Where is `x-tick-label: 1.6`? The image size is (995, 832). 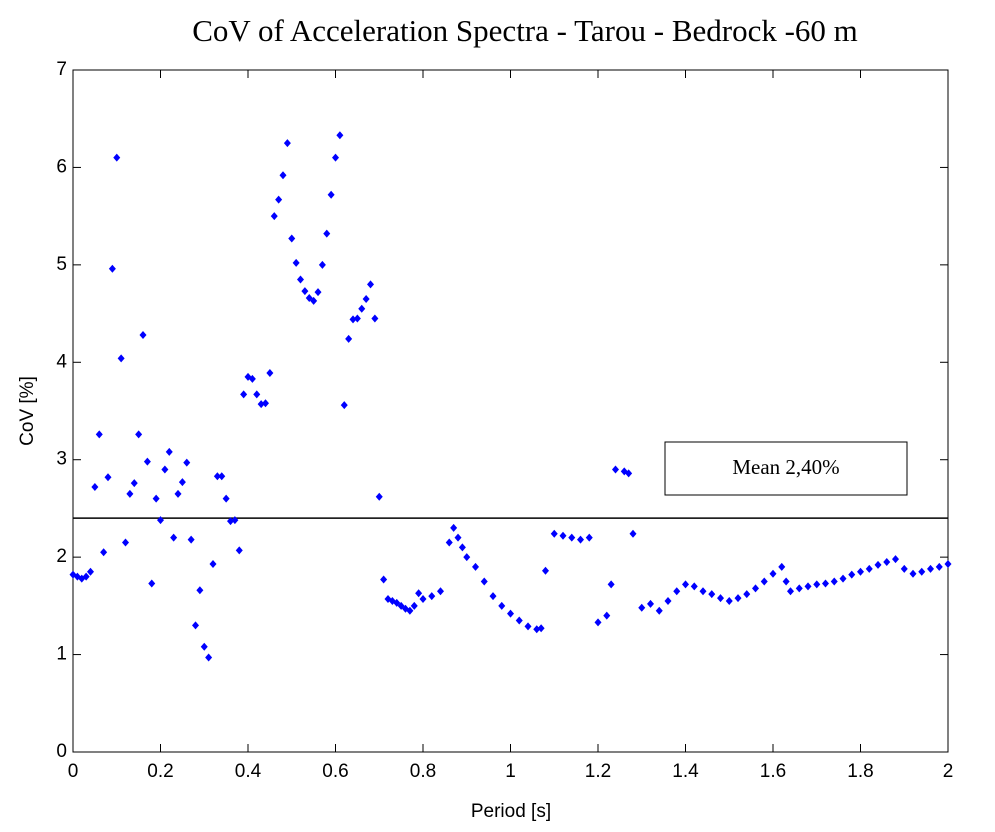
x-tick-label: 1.6 is located at coordinates (773, 771).